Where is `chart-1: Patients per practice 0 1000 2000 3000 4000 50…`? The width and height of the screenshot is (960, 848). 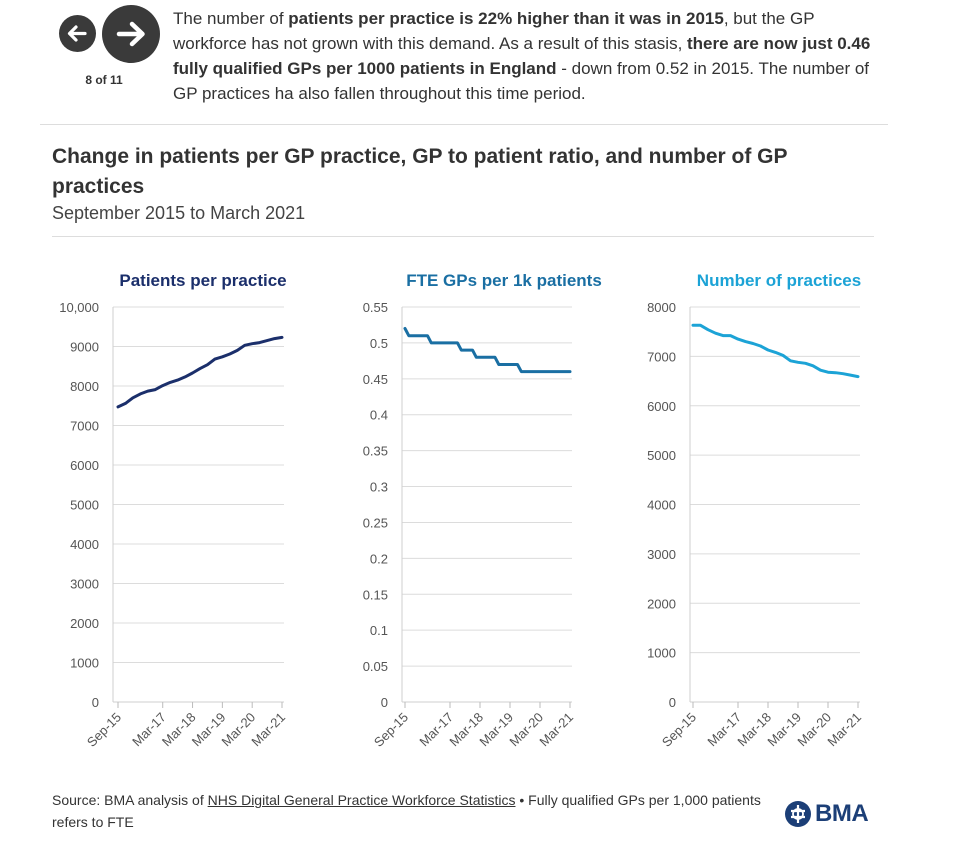
chart-1: Patients per practice 0 1000 2000 3000 4000 50… is located at coordinates (173, 510).